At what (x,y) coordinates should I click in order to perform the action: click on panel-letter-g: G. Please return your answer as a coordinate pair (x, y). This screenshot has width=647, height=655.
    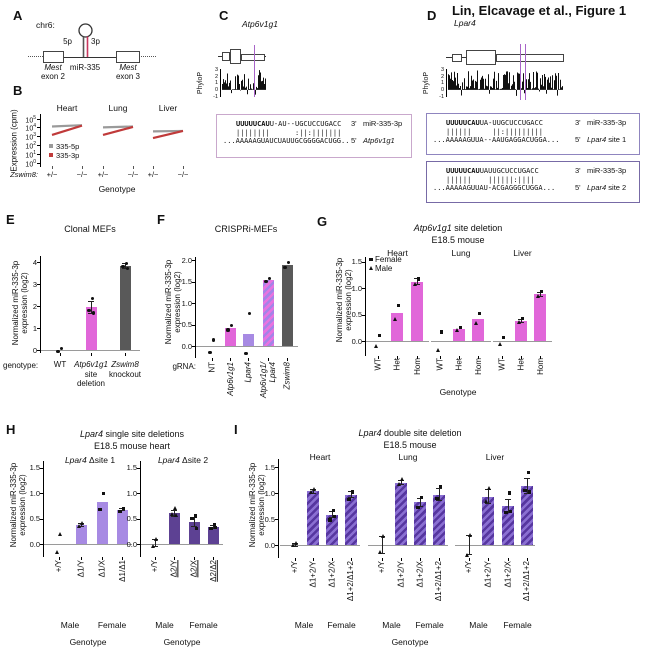
    Looking at the image, I should click on (322, 221).